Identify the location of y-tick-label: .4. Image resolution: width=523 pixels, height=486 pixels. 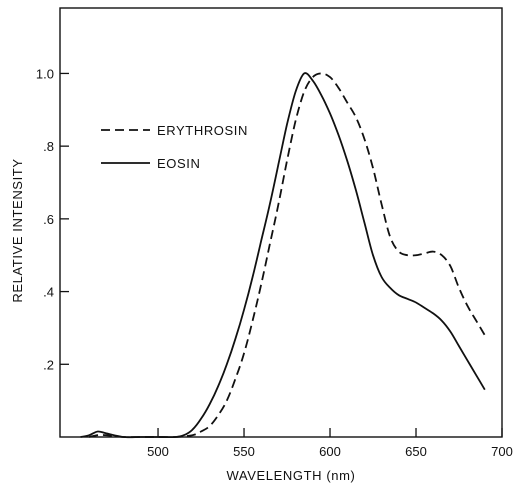
(48, 292).